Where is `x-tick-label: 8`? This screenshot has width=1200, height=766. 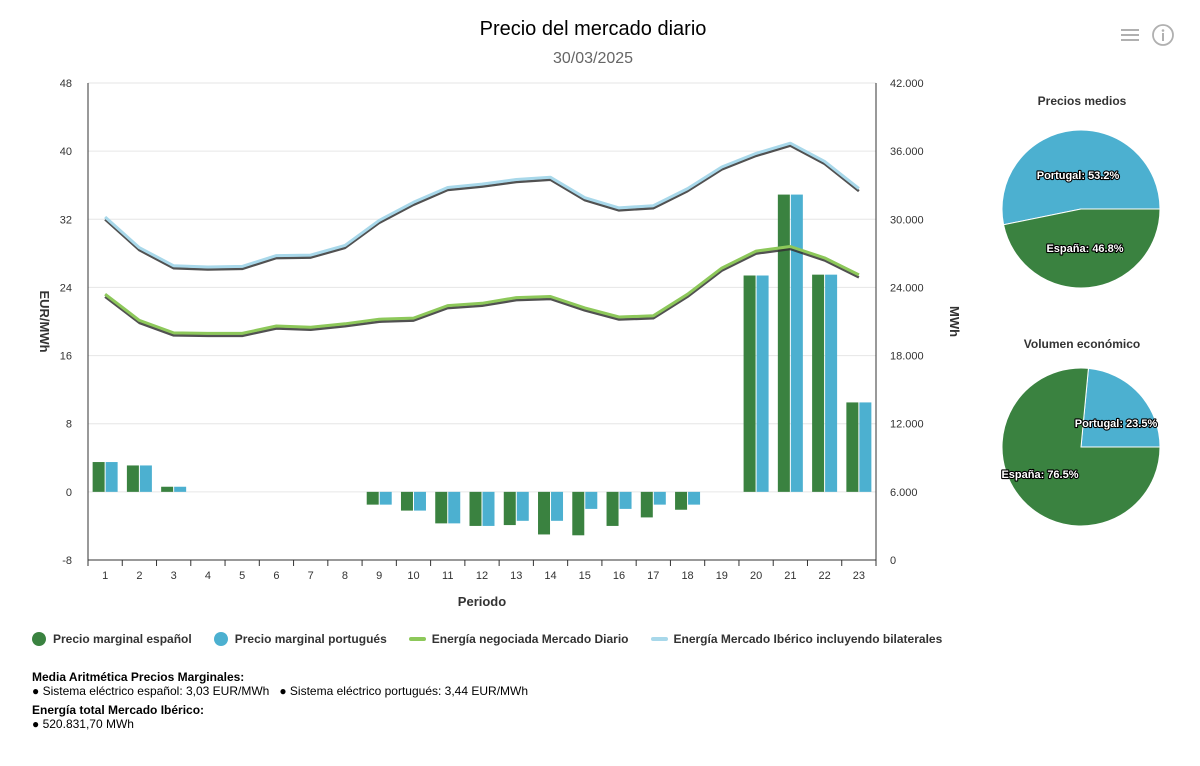 x-tick-label: 8 is located at coordinates (345, 576).